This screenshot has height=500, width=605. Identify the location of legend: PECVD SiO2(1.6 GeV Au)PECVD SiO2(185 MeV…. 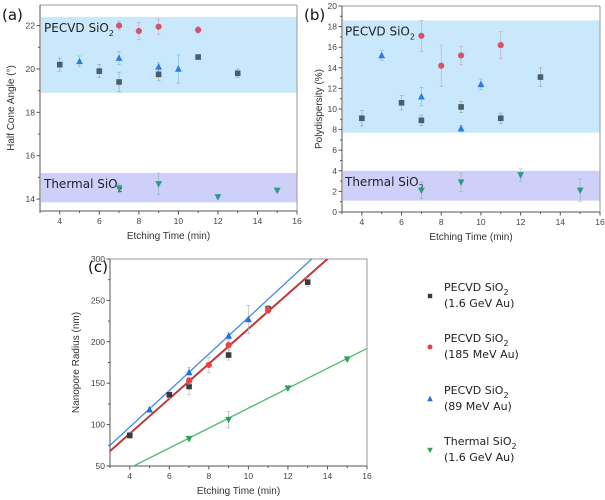
(473, 372).